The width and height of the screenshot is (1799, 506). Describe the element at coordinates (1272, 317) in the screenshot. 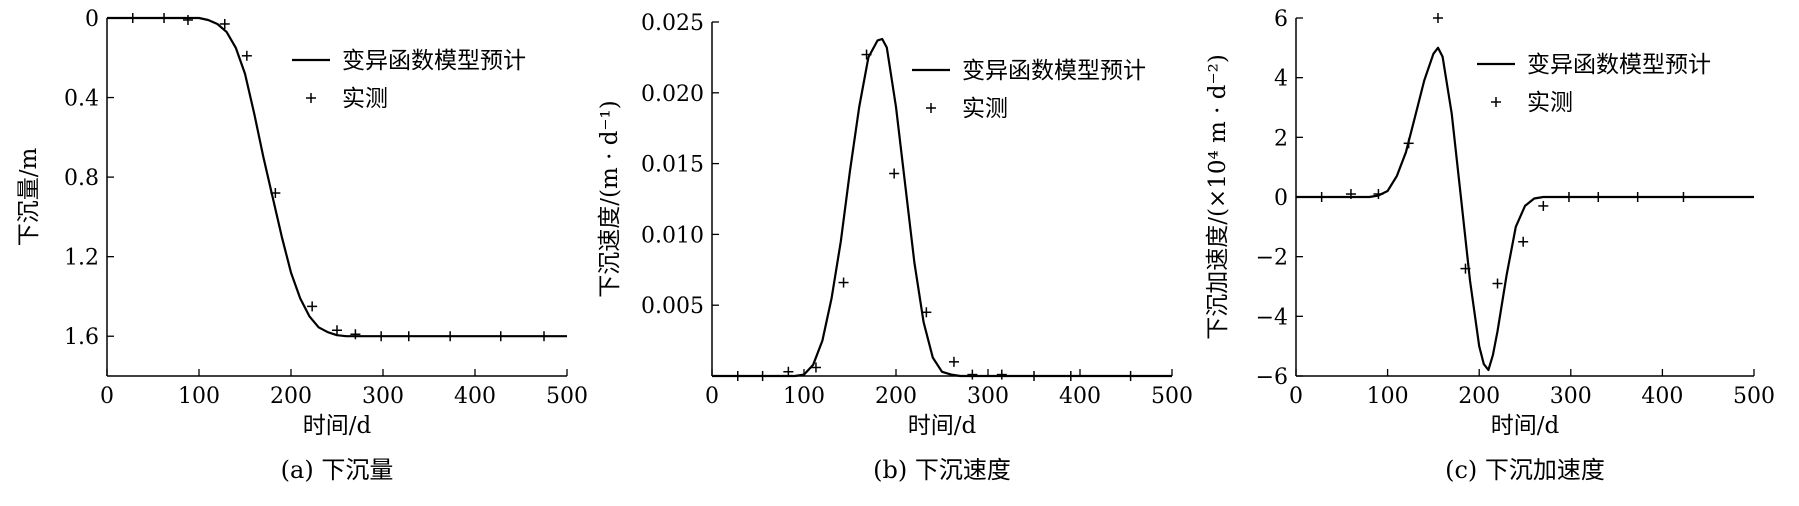

I see `y-tick-label: −4` at that location.